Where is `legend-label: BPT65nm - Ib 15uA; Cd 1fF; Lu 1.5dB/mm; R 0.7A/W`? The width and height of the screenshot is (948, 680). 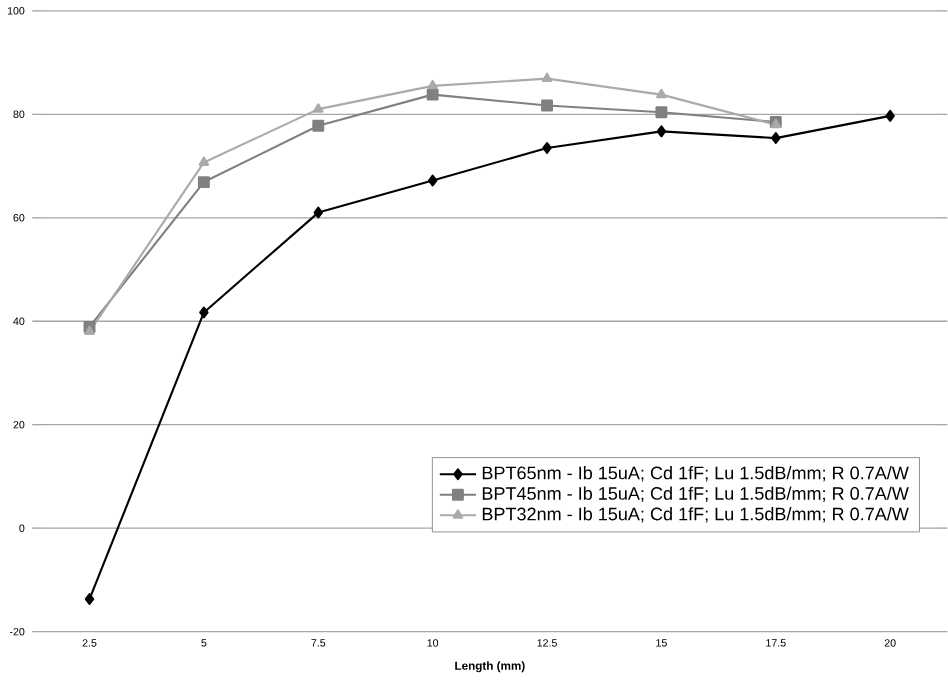 legend-label: BPT65nm - Ib 15uA; Cd 1fF; Lu 1.5dB/mm; R 0.7A/W is located at coordinates (695, 474).